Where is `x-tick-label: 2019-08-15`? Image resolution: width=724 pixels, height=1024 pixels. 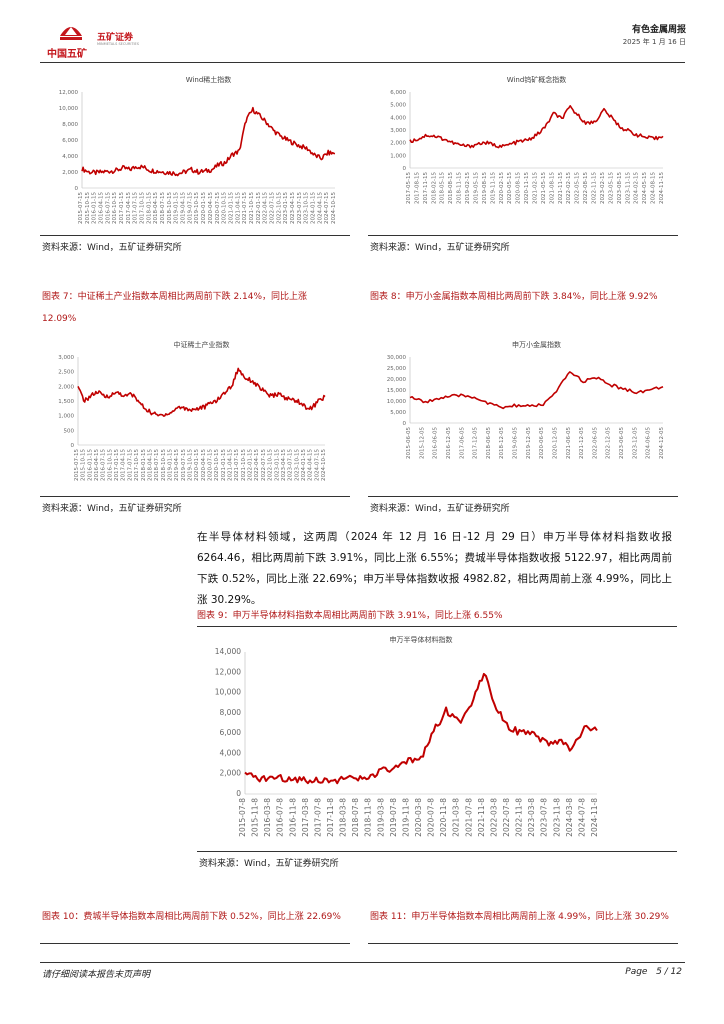 x-tick-label: 2019-08-15 is located at coordinates (485, 188).